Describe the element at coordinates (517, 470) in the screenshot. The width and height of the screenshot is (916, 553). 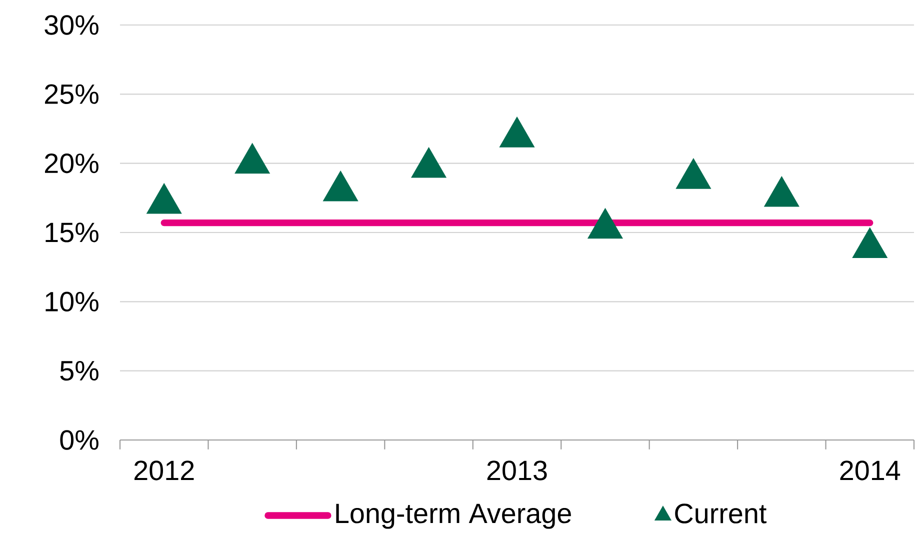
I see `x-tick-label: 2013` at that location.